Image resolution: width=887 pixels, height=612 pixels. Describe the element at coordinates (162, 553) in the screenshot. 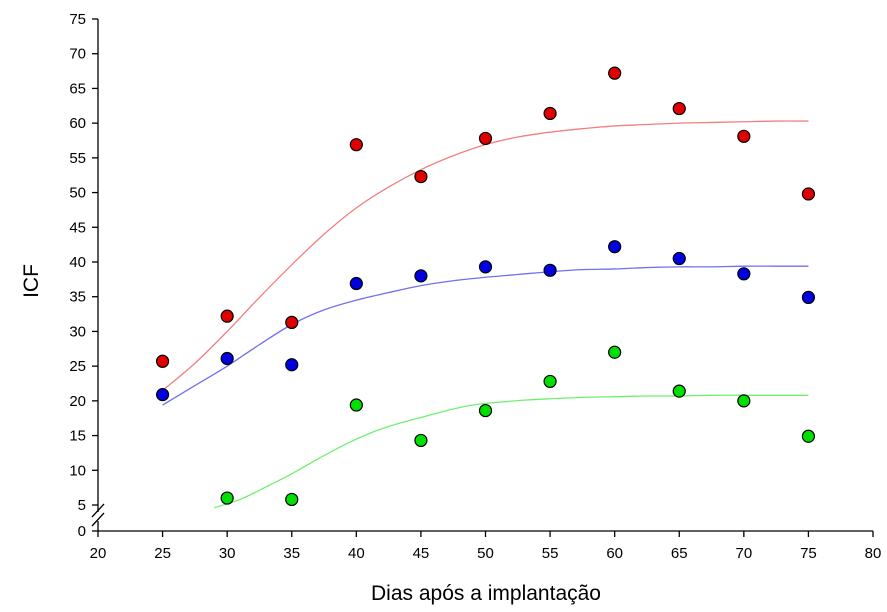

I see `x-tick-label: 25` at that location.